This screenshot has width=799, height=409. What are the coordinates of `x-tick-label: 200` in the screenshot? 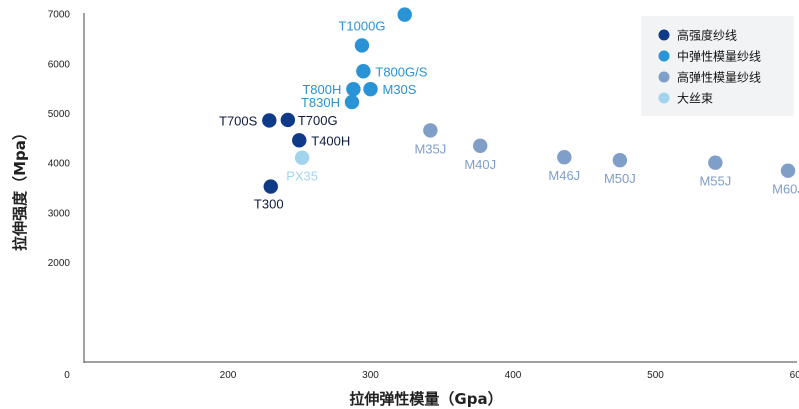 It's located at (228, 375).